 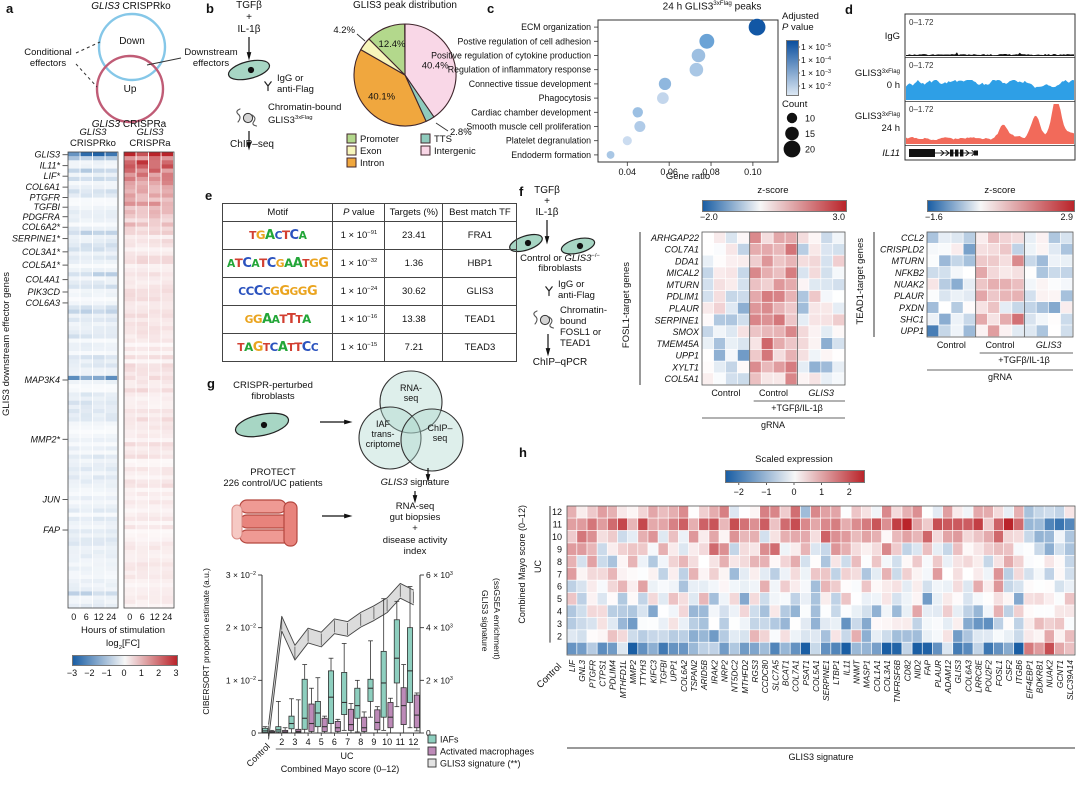 I want to click on g-signature-band-top, so click(x=341, y=653).